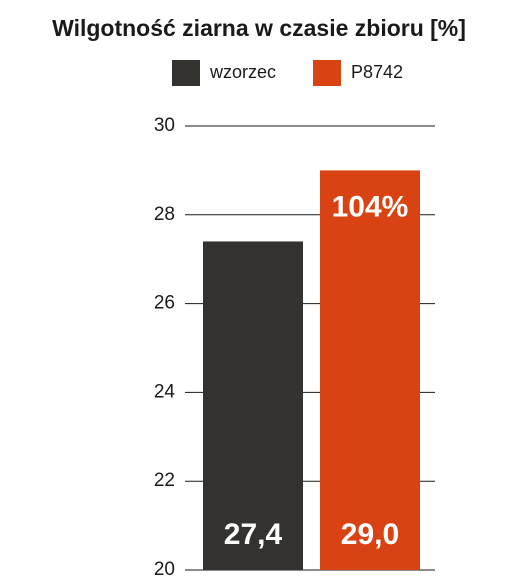  Describe the element at coordinates (377, 72) in the screenshot. I see `legend-label: P8742` at that location.